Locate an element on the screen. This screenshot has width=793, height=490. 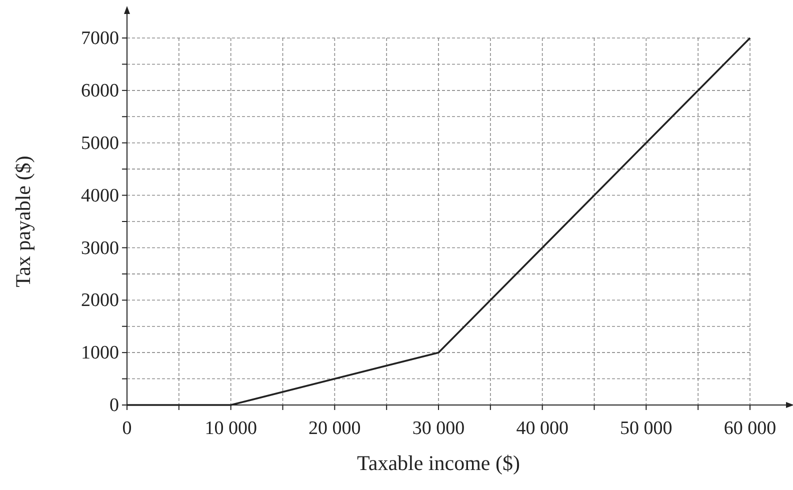
x-axis-title: Taxable income ($) is located at coordinates (438, 463).